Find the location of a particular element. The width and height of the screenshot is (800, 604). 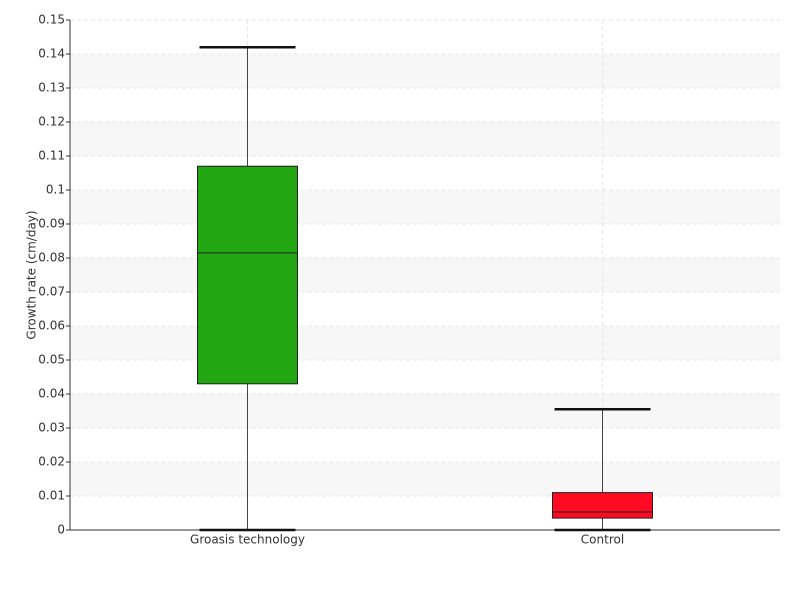

y-tick-label: 0.14 is located at coordinates (51, 54).